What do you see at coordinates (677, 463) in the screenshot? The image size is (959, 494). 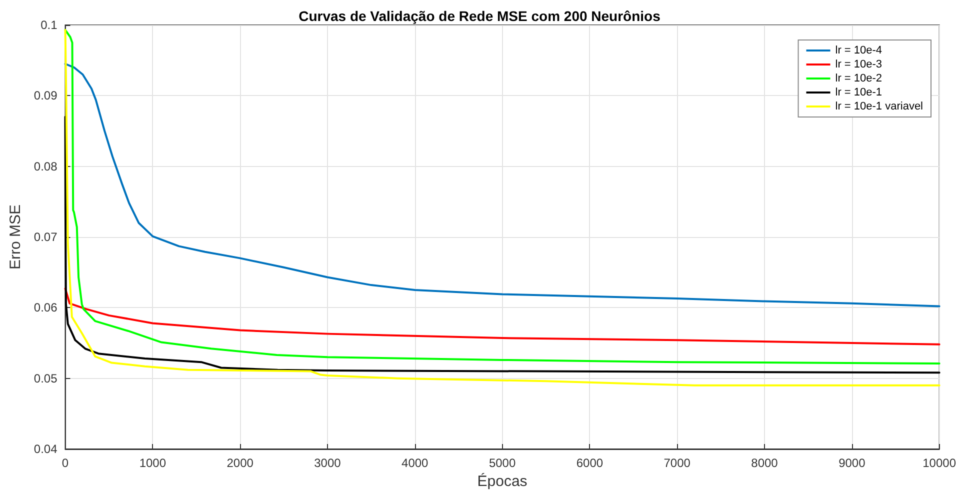 I see `x-tick-label: 7000` at bounding box center [677, 463].